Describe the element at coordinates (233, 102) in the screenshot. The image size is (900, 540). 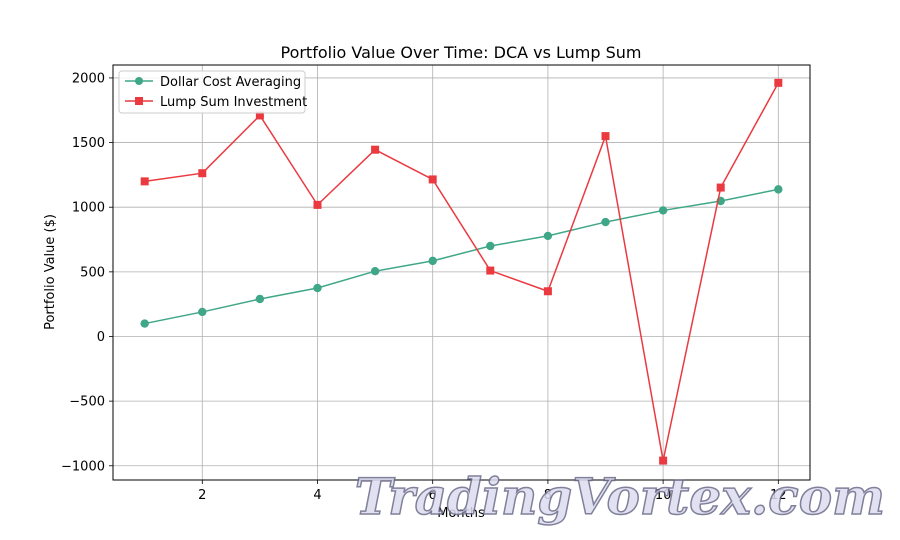
I see `legend-label-lump-sum: Lump Sum Investment` at that location.